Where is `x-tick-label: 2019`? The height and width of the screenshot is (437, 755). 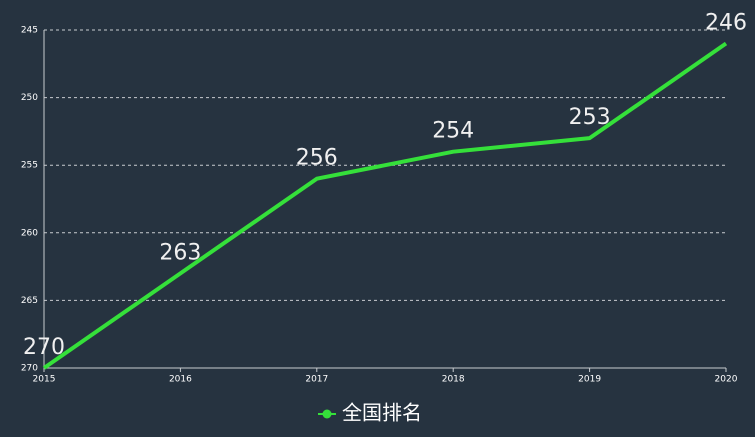 x-tick-label: 2019 is located at coordinates (589, 380).